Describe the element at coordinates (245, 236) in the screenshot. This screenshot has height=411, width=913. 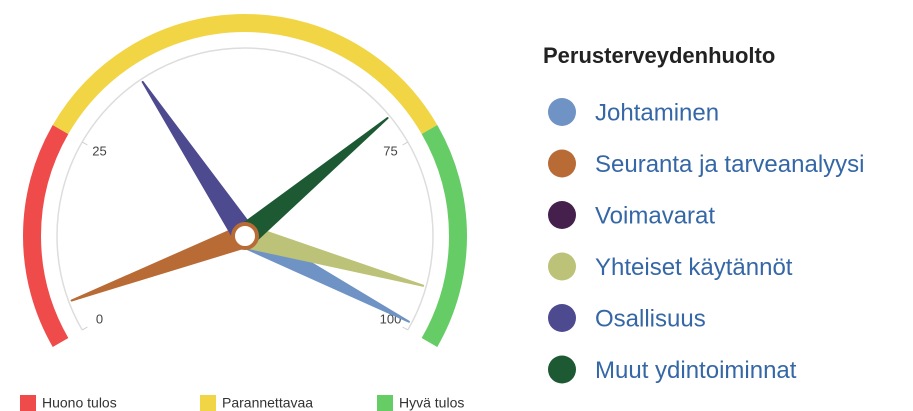
I see `needle-hub` at that location.